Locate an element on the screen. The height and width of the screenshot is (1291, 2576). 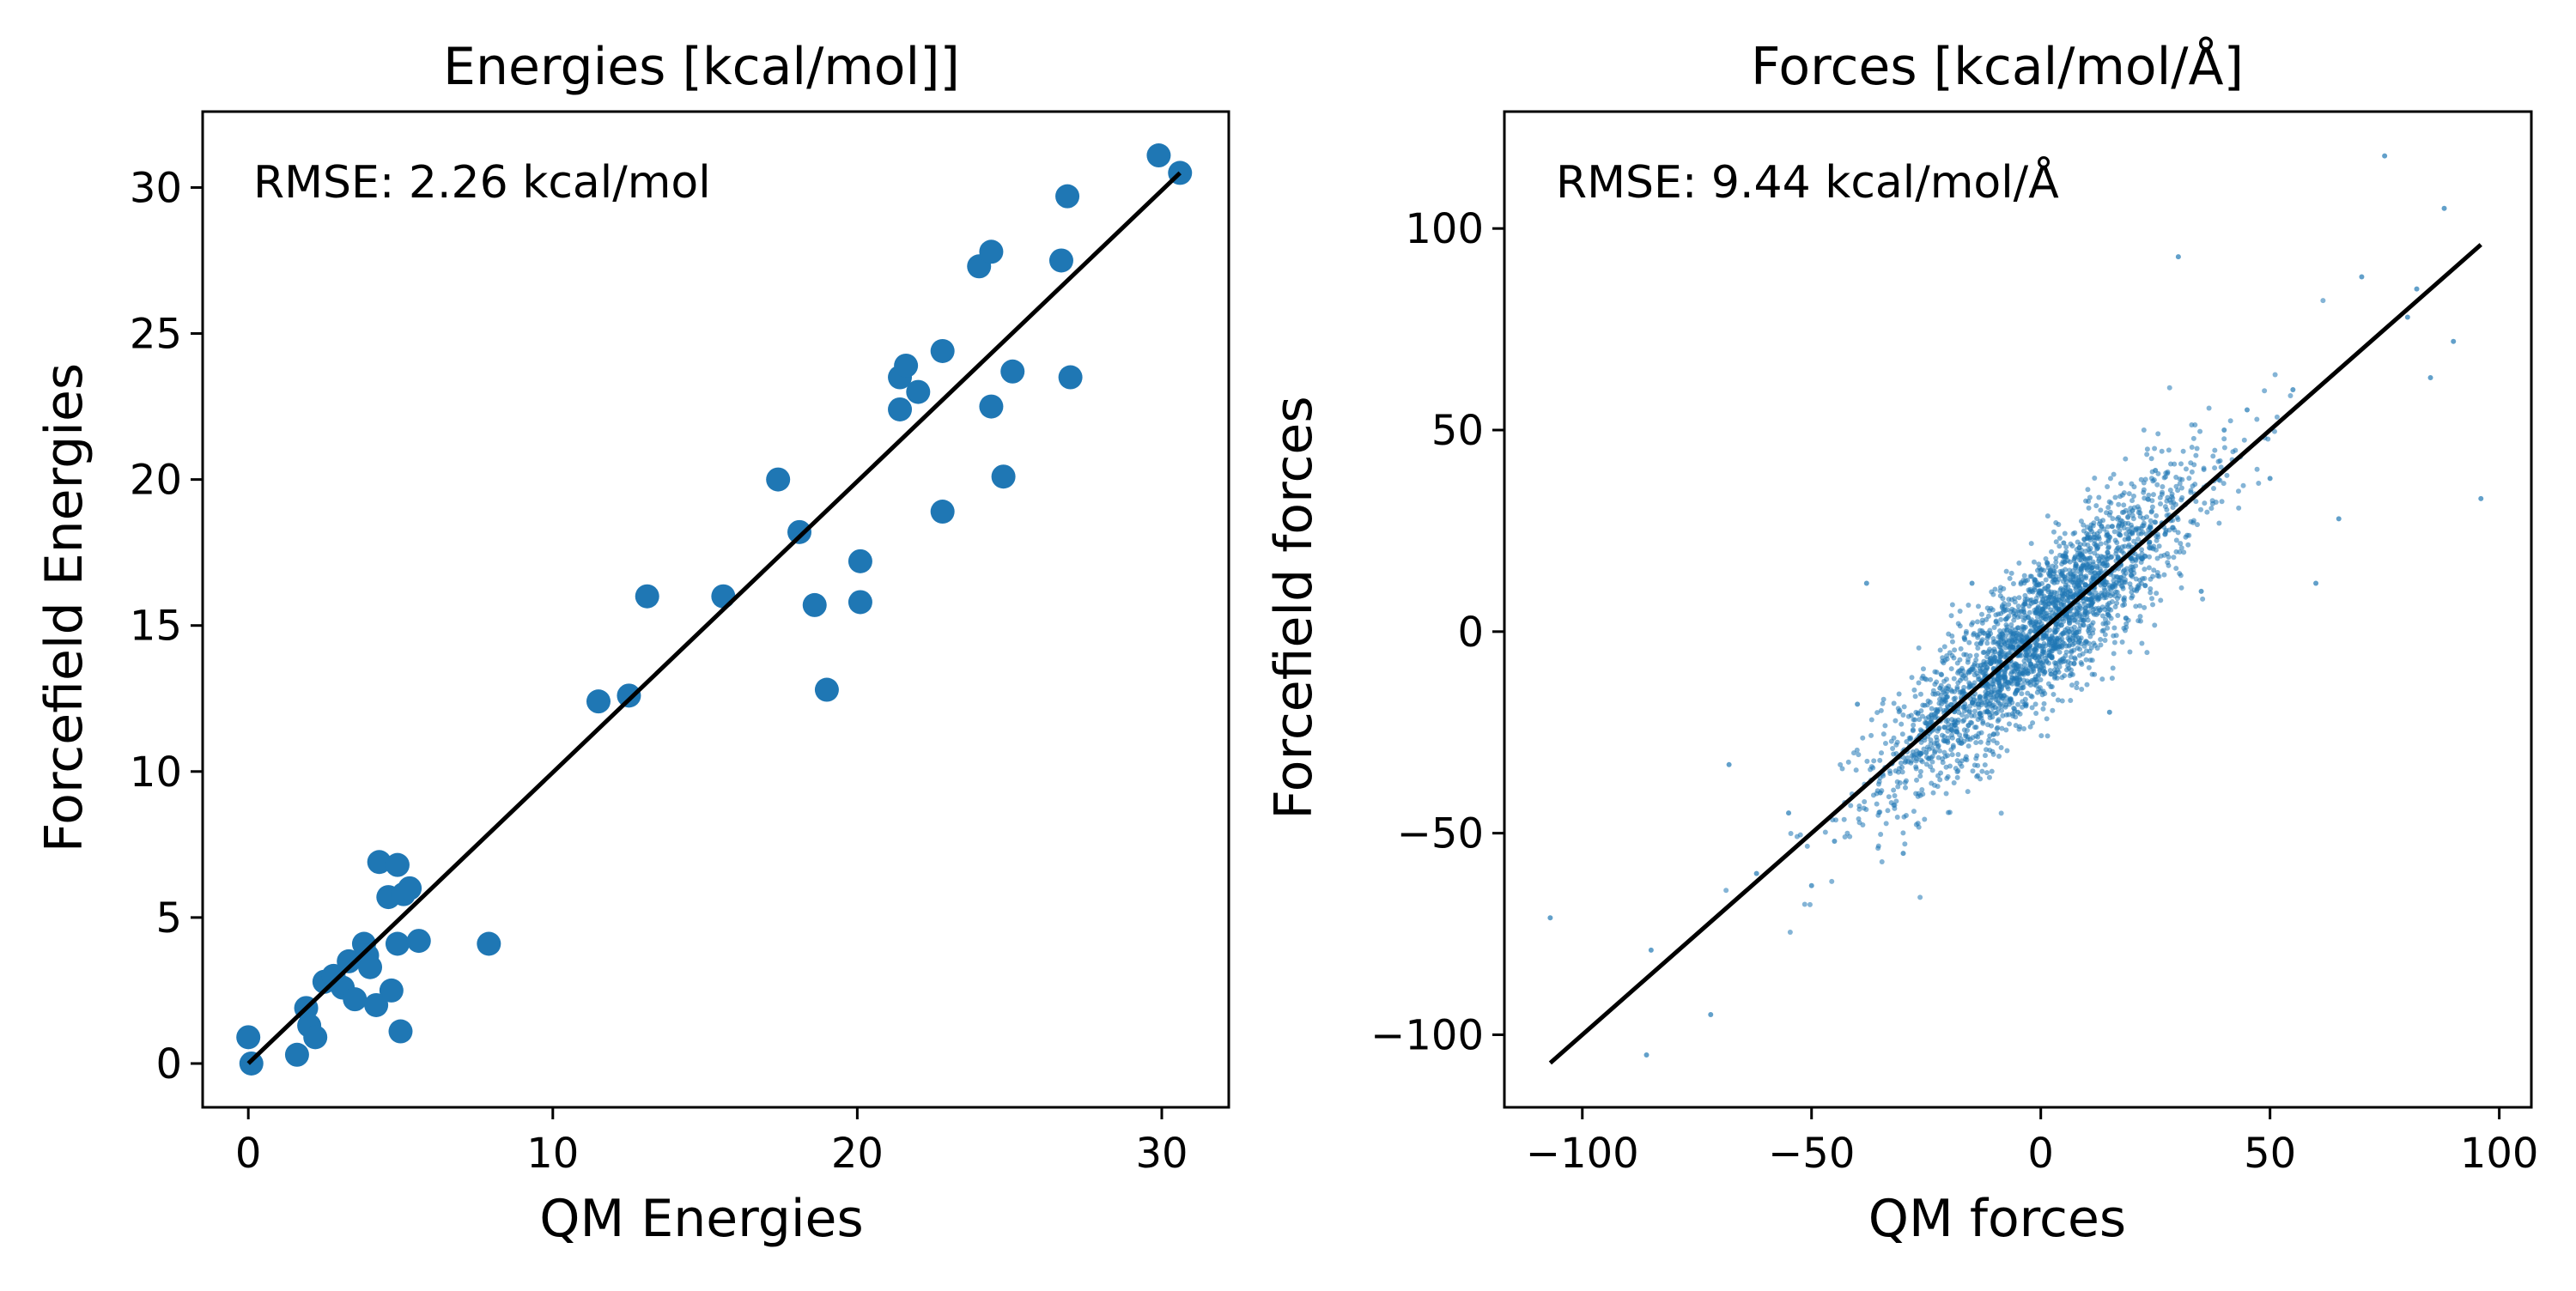
energies-y-tick-label: 10 is located at coordinates (156, 773).